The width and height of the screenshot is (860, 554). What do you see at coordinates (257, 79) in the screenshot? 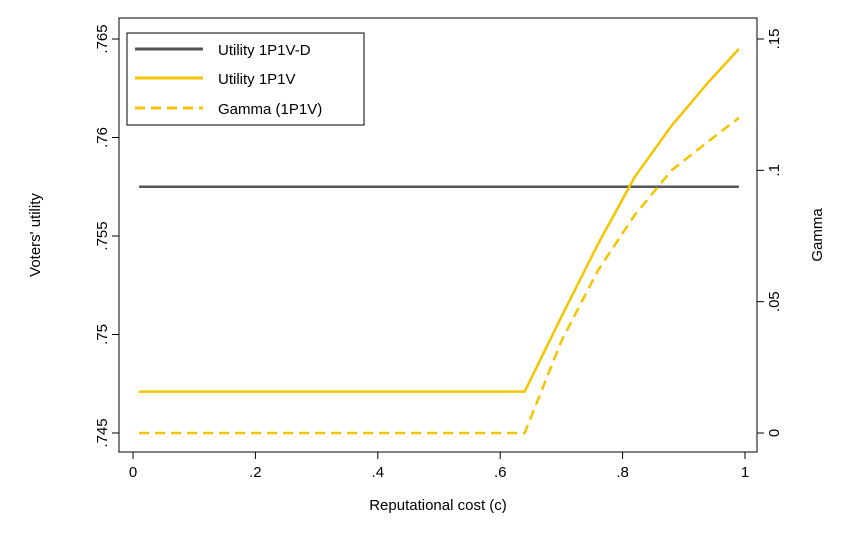
I see `legend-label-utility-1p1v: Utility 1P1V` at bounding box center [257, 79].